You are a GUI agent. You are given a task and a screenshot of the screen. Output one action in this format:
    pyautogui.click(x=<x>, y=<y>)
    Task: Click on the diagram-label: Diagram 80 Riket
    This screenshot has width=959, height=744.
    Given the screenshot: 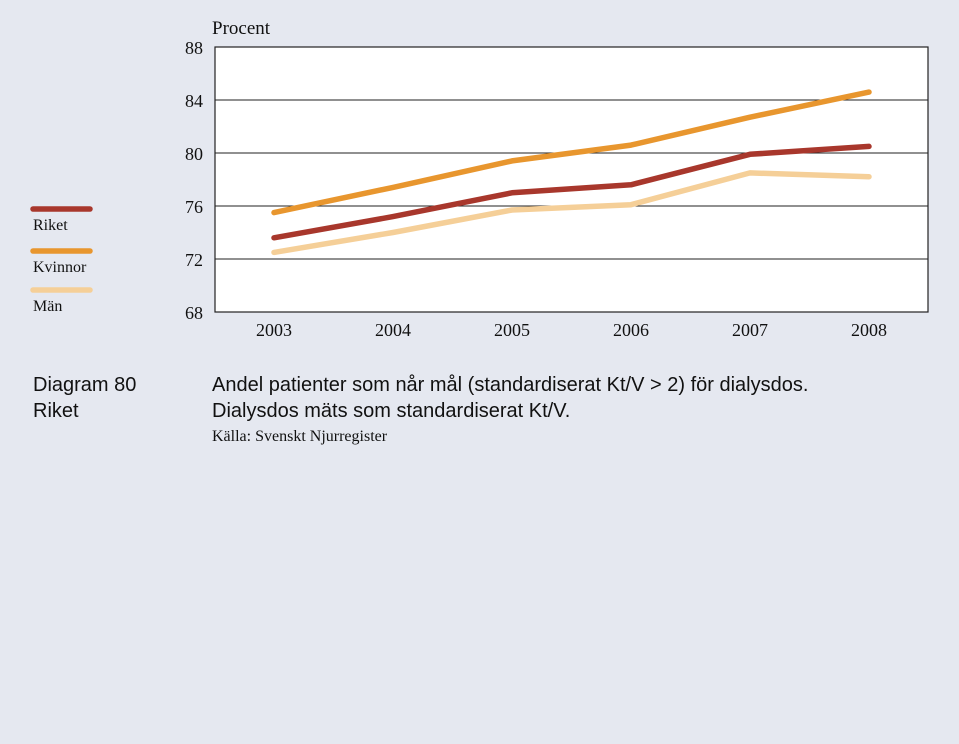 What is the action you would take?
    pyautogui.click(x=84, y=398)
    